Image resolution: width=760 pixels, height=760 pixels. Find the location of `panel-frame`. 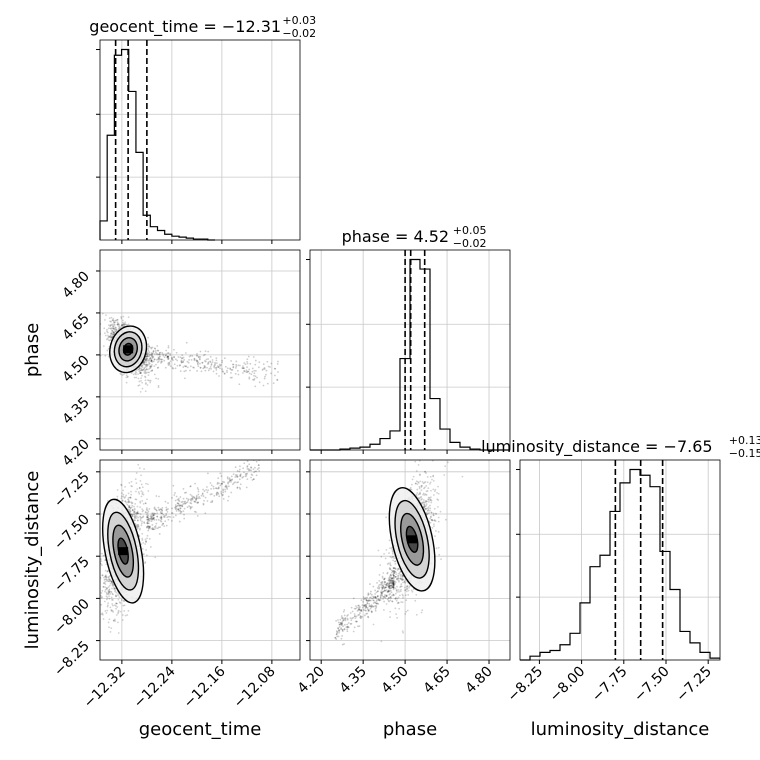

panel-frame is located at coordinates (200, 140).